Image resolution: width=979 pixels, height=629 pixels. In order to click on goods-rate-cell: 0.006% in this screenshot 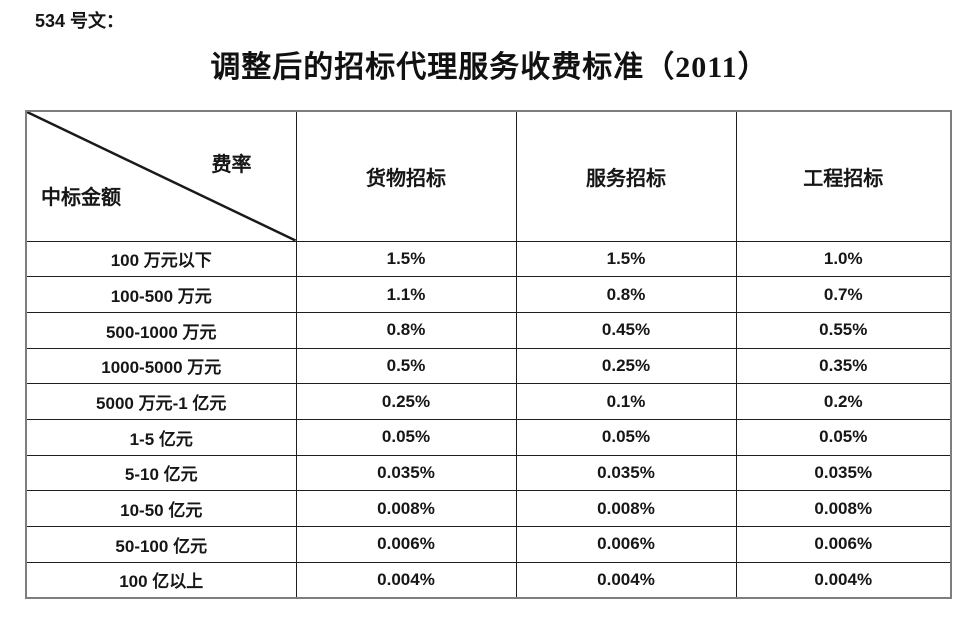, I will do `click(406, 544)`.